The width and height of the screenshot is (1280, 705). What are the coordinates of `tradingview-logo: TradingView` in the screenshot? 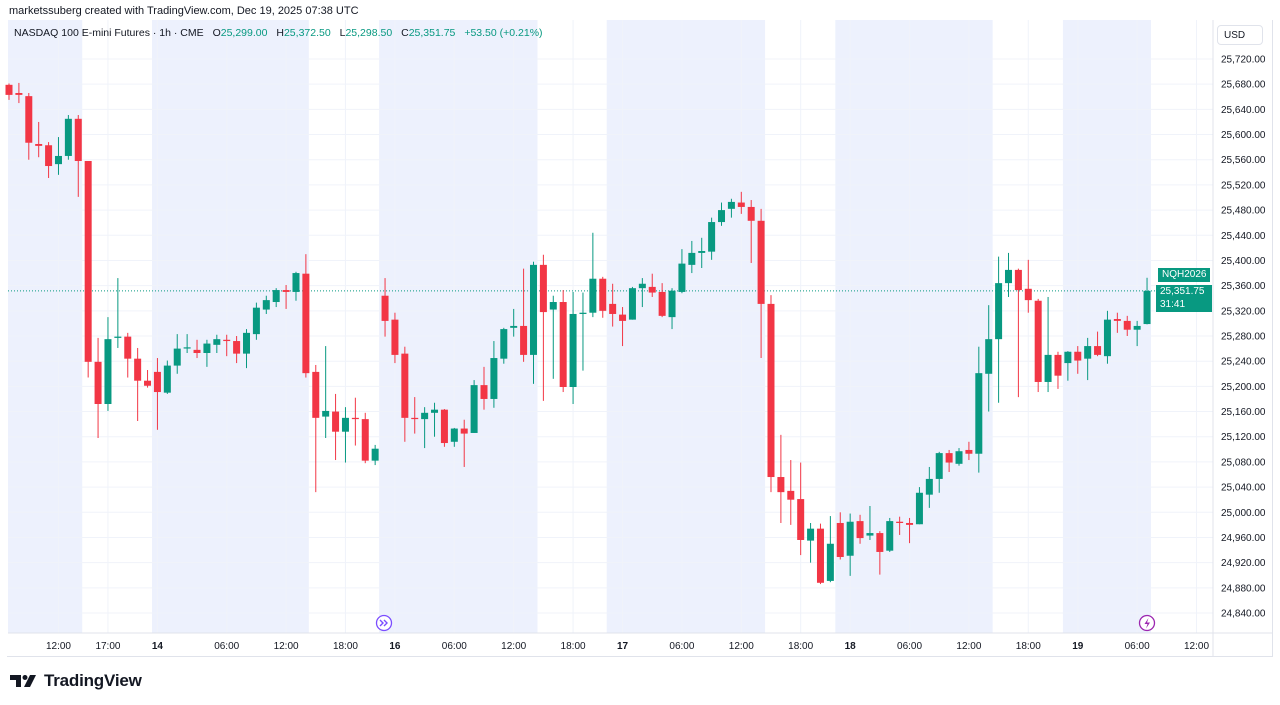 It's located at (76, 681).